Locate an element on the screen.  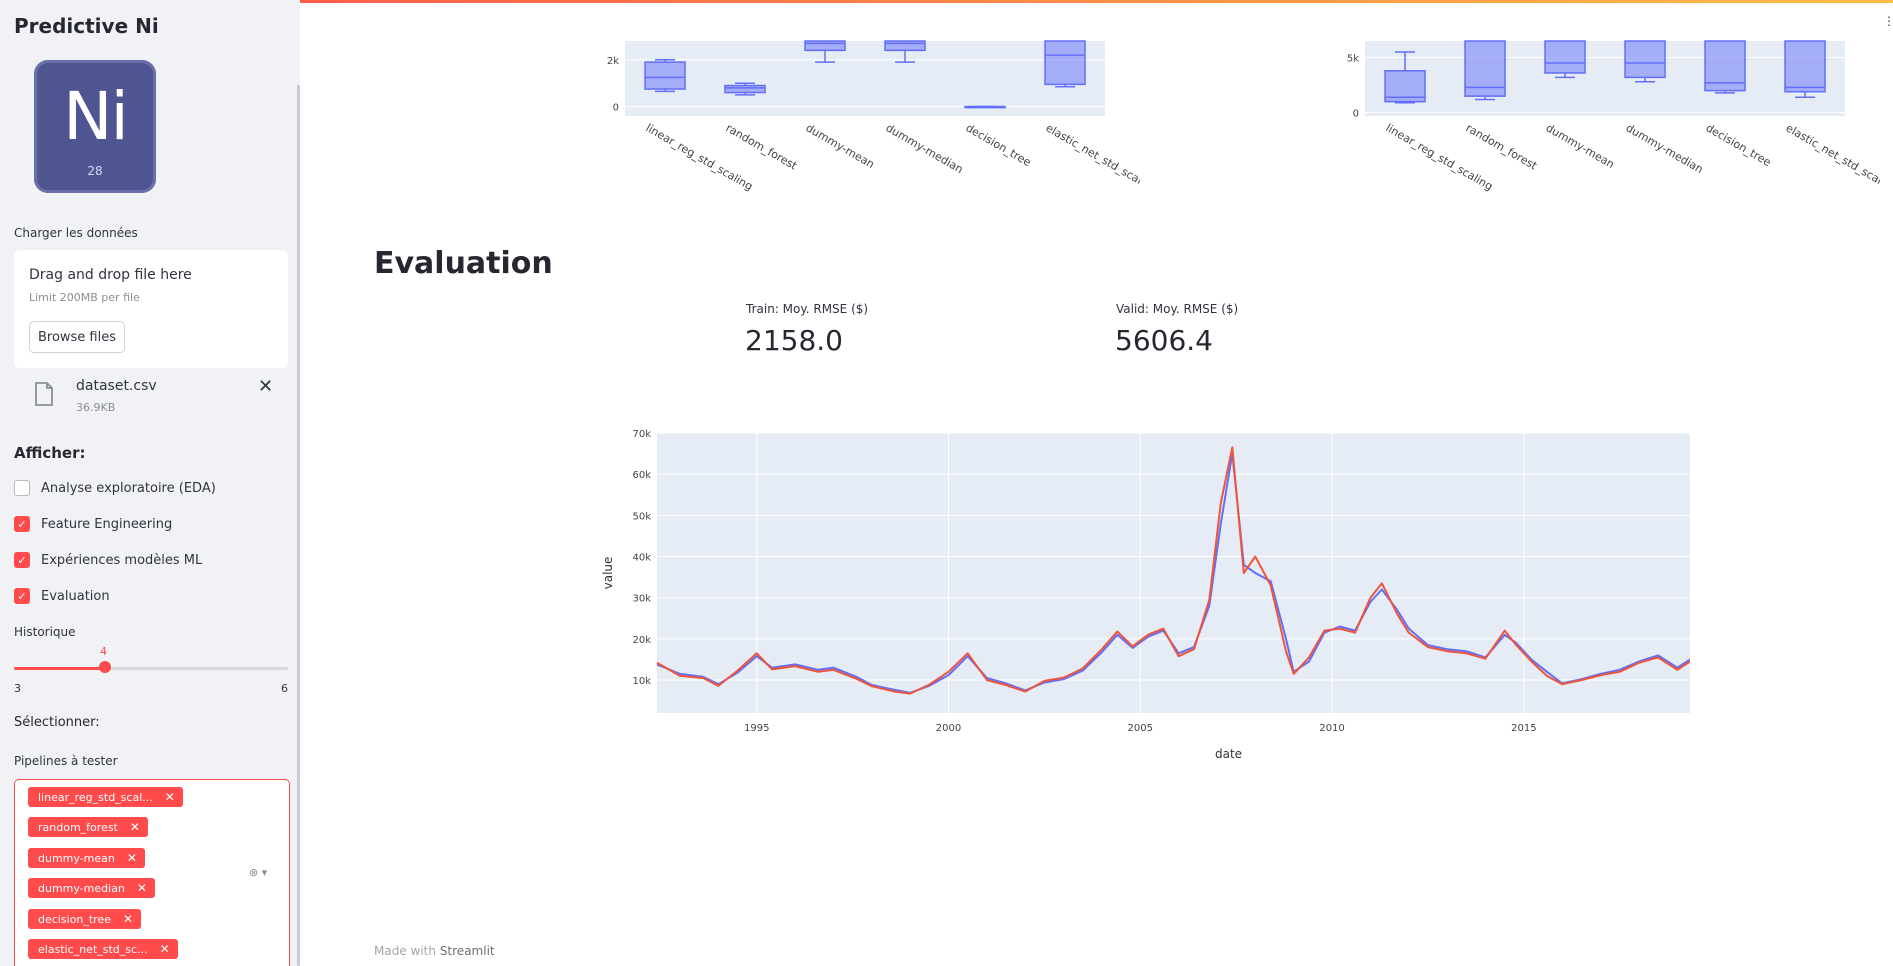
checkbox-label: Expériences modèles ML is located at coordinates (122, 560).